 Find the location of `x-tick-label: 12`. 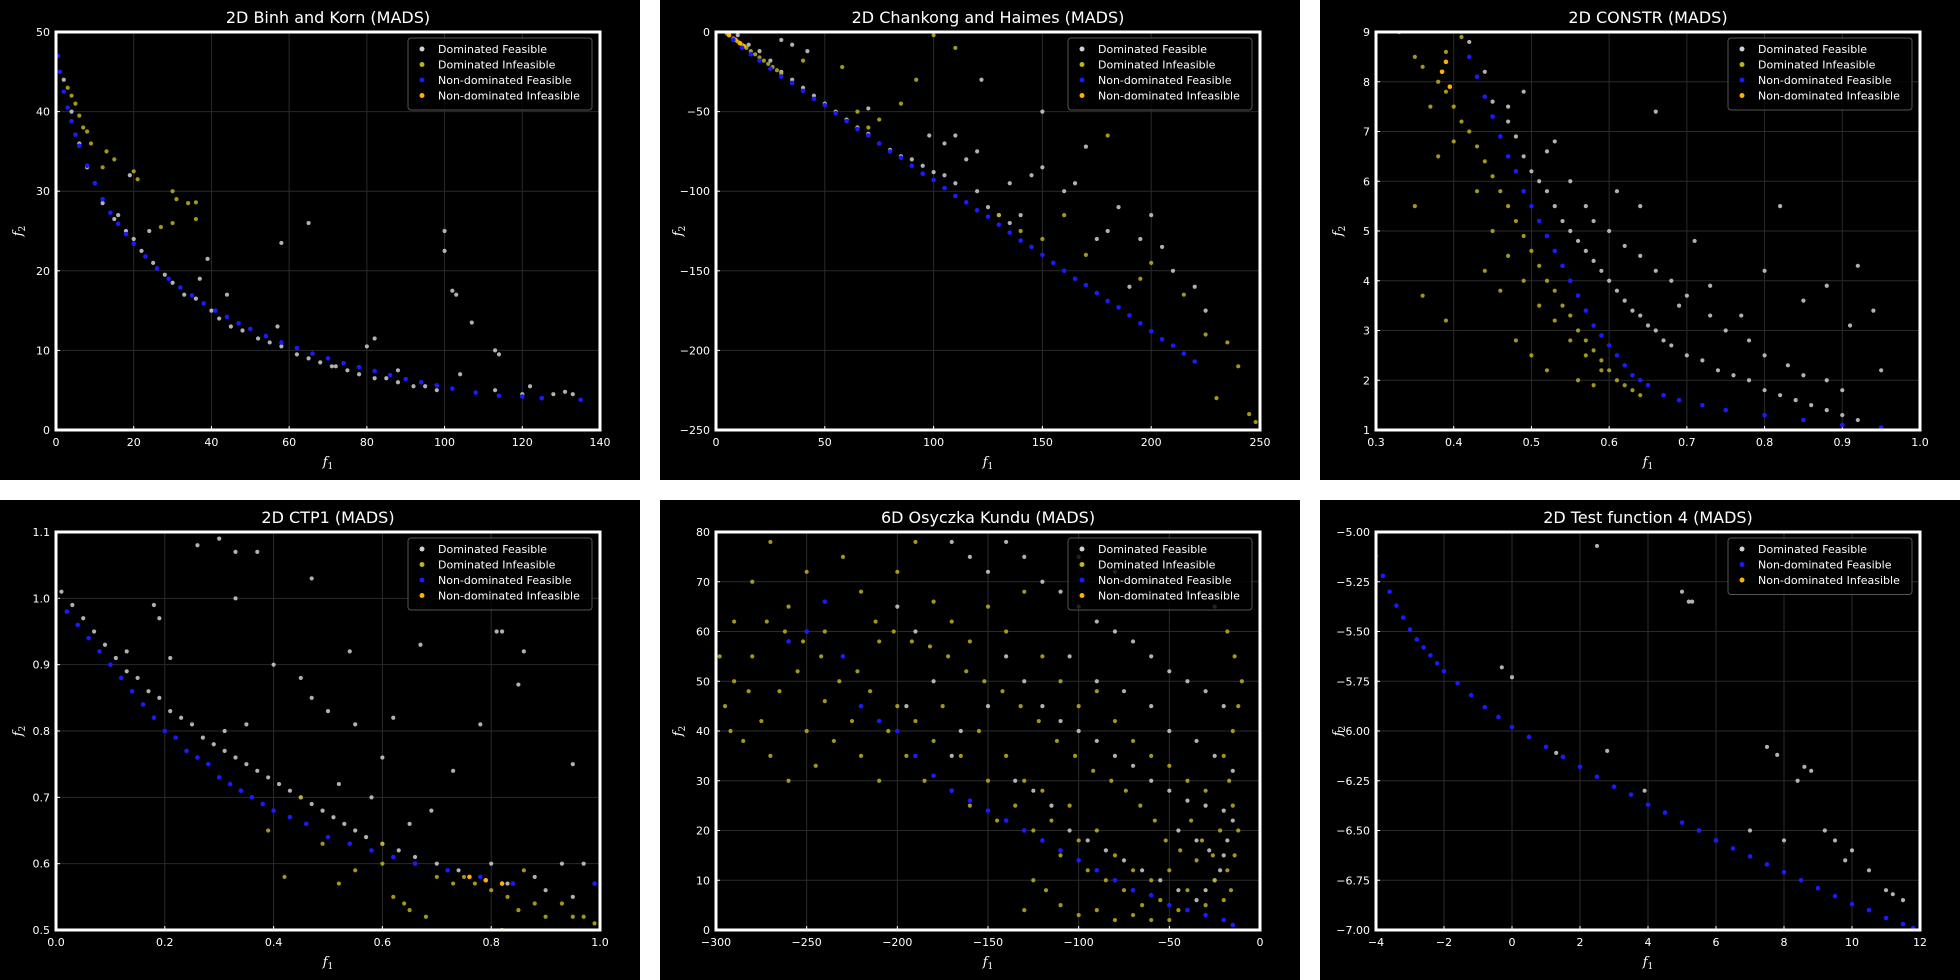

x-tick-label: 12 is located at coordinates (1920, 942).